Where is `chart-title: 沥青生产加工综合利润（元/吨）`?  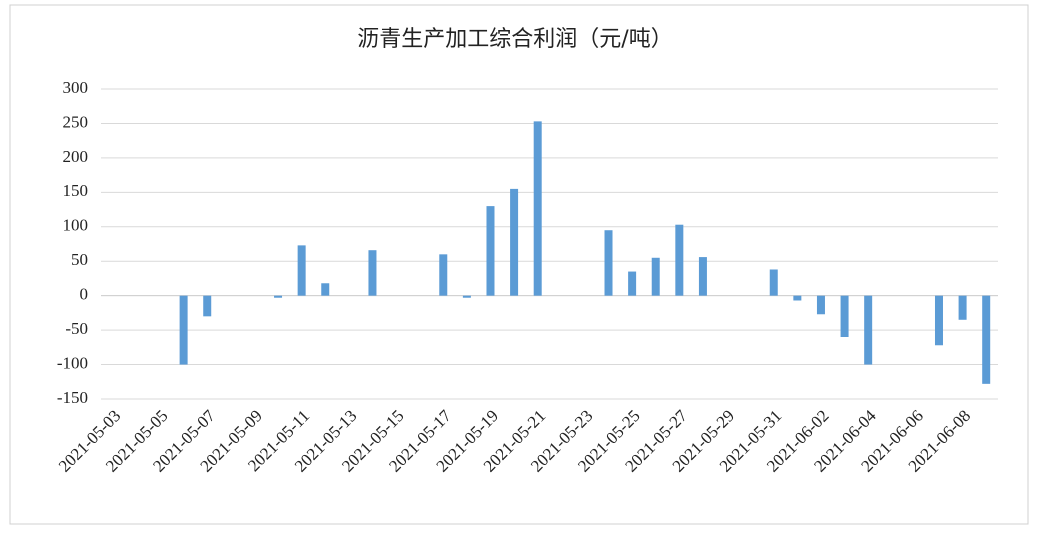 chart-title: 沥青生产加工综合利润（元/吨） is located at coordinates (514, 39).